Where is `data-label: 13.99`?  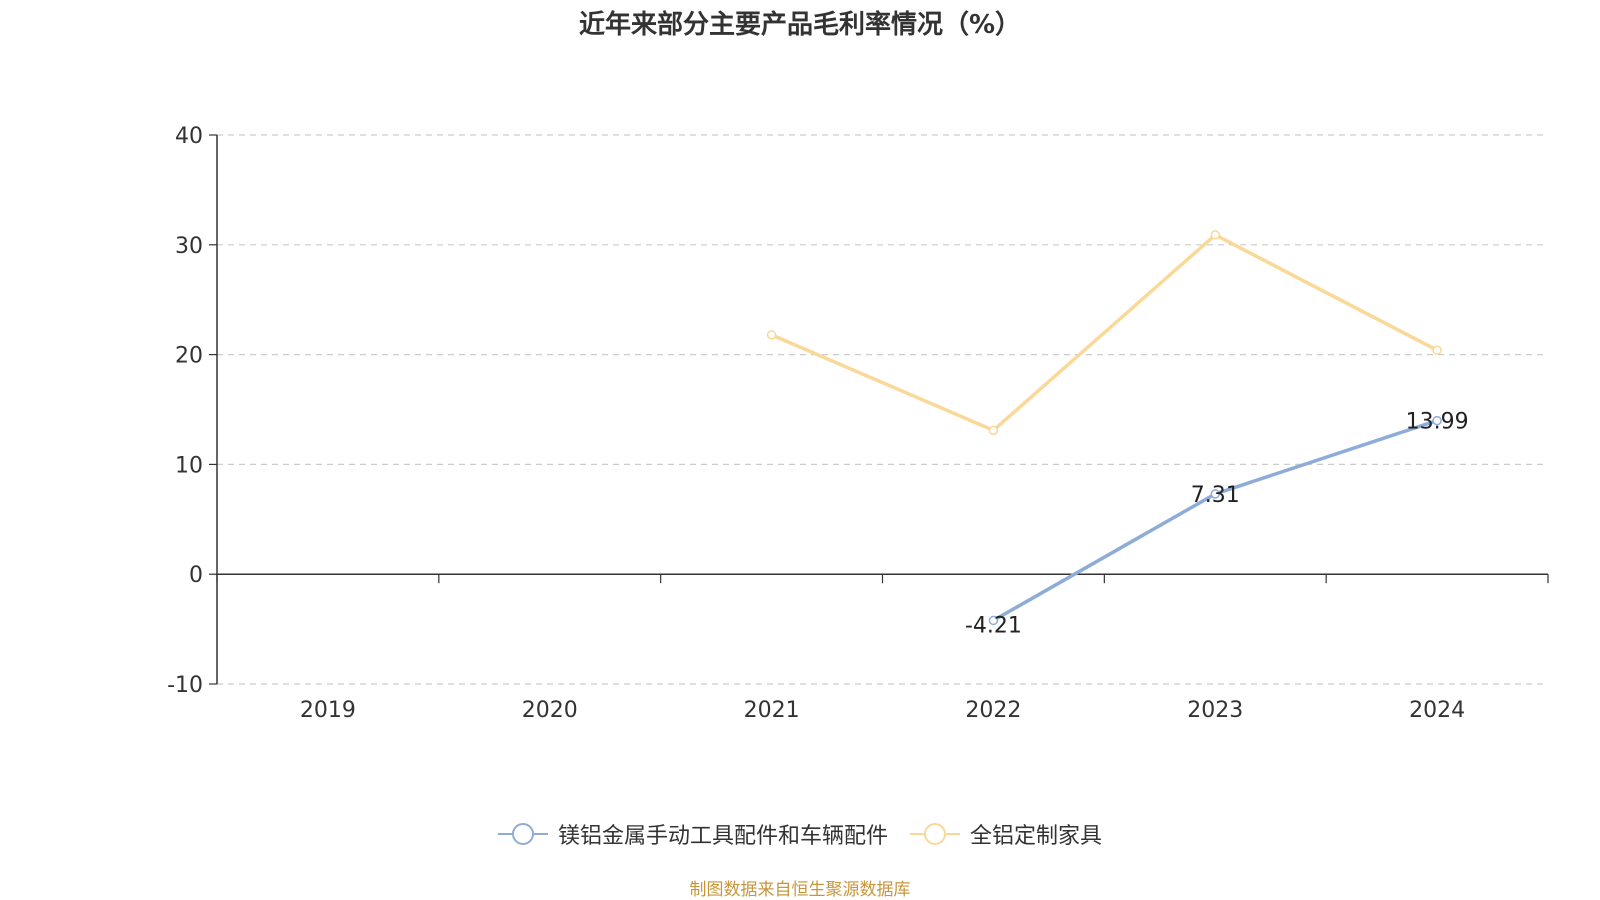 data-label: 13.99 is located at coordinates (1437, 422).